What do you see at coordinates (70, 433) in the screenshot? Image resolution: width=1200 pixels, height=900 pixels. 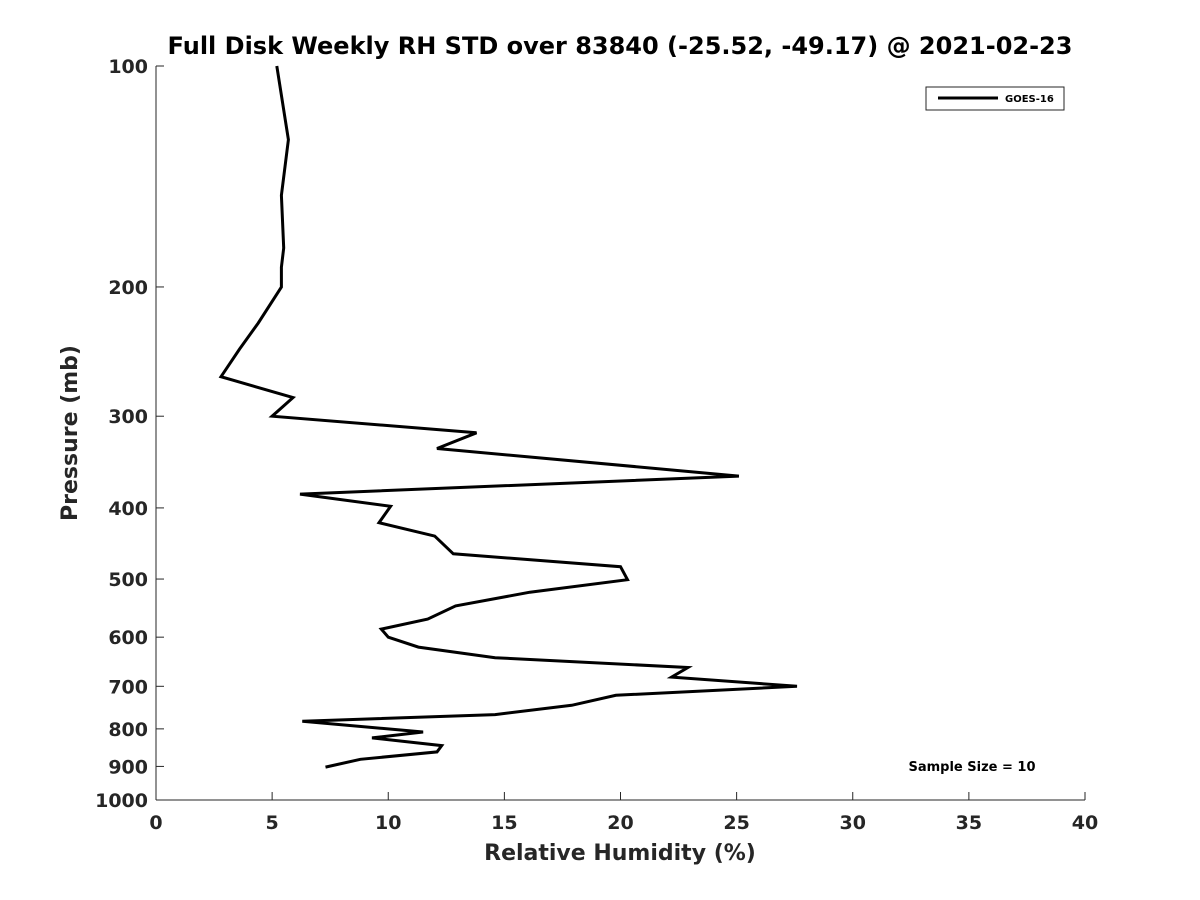 I see `y-axis-label: Pressure (mb)` at bounding box center [70, 433].